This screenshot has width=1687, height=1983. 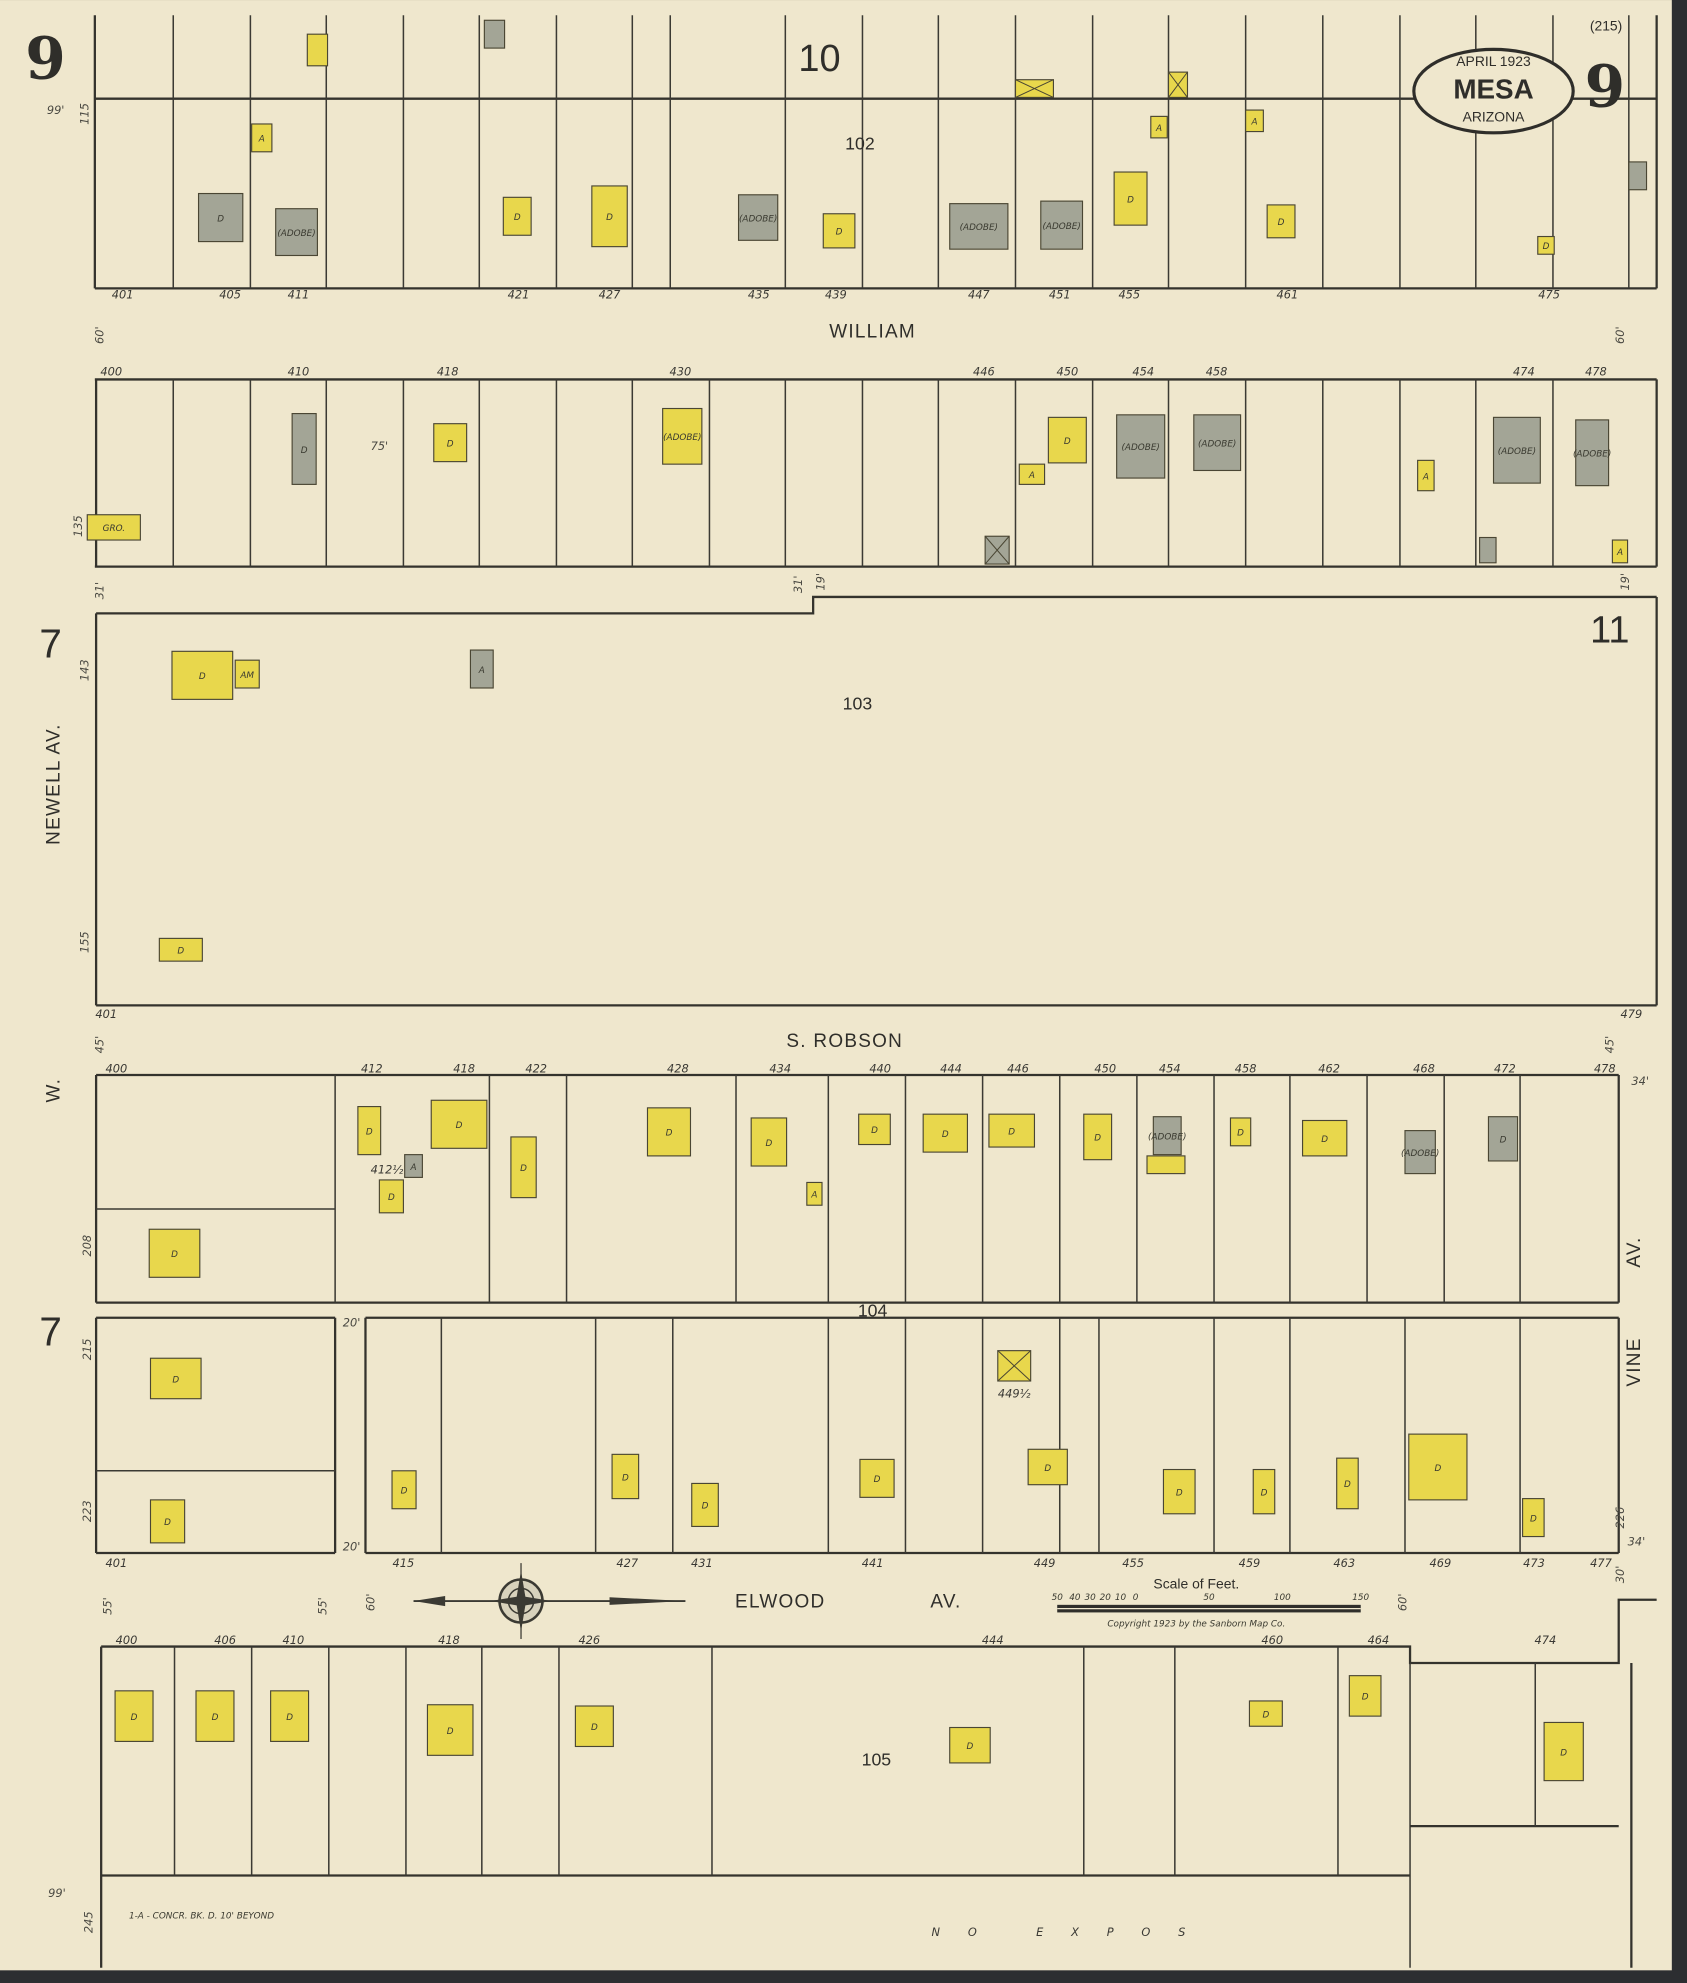 What do you see at coordinates (1073, 1932) in the screenshot?
I see `note-no-expos: NO EXPOS` at bounding box center [1073, 1932].